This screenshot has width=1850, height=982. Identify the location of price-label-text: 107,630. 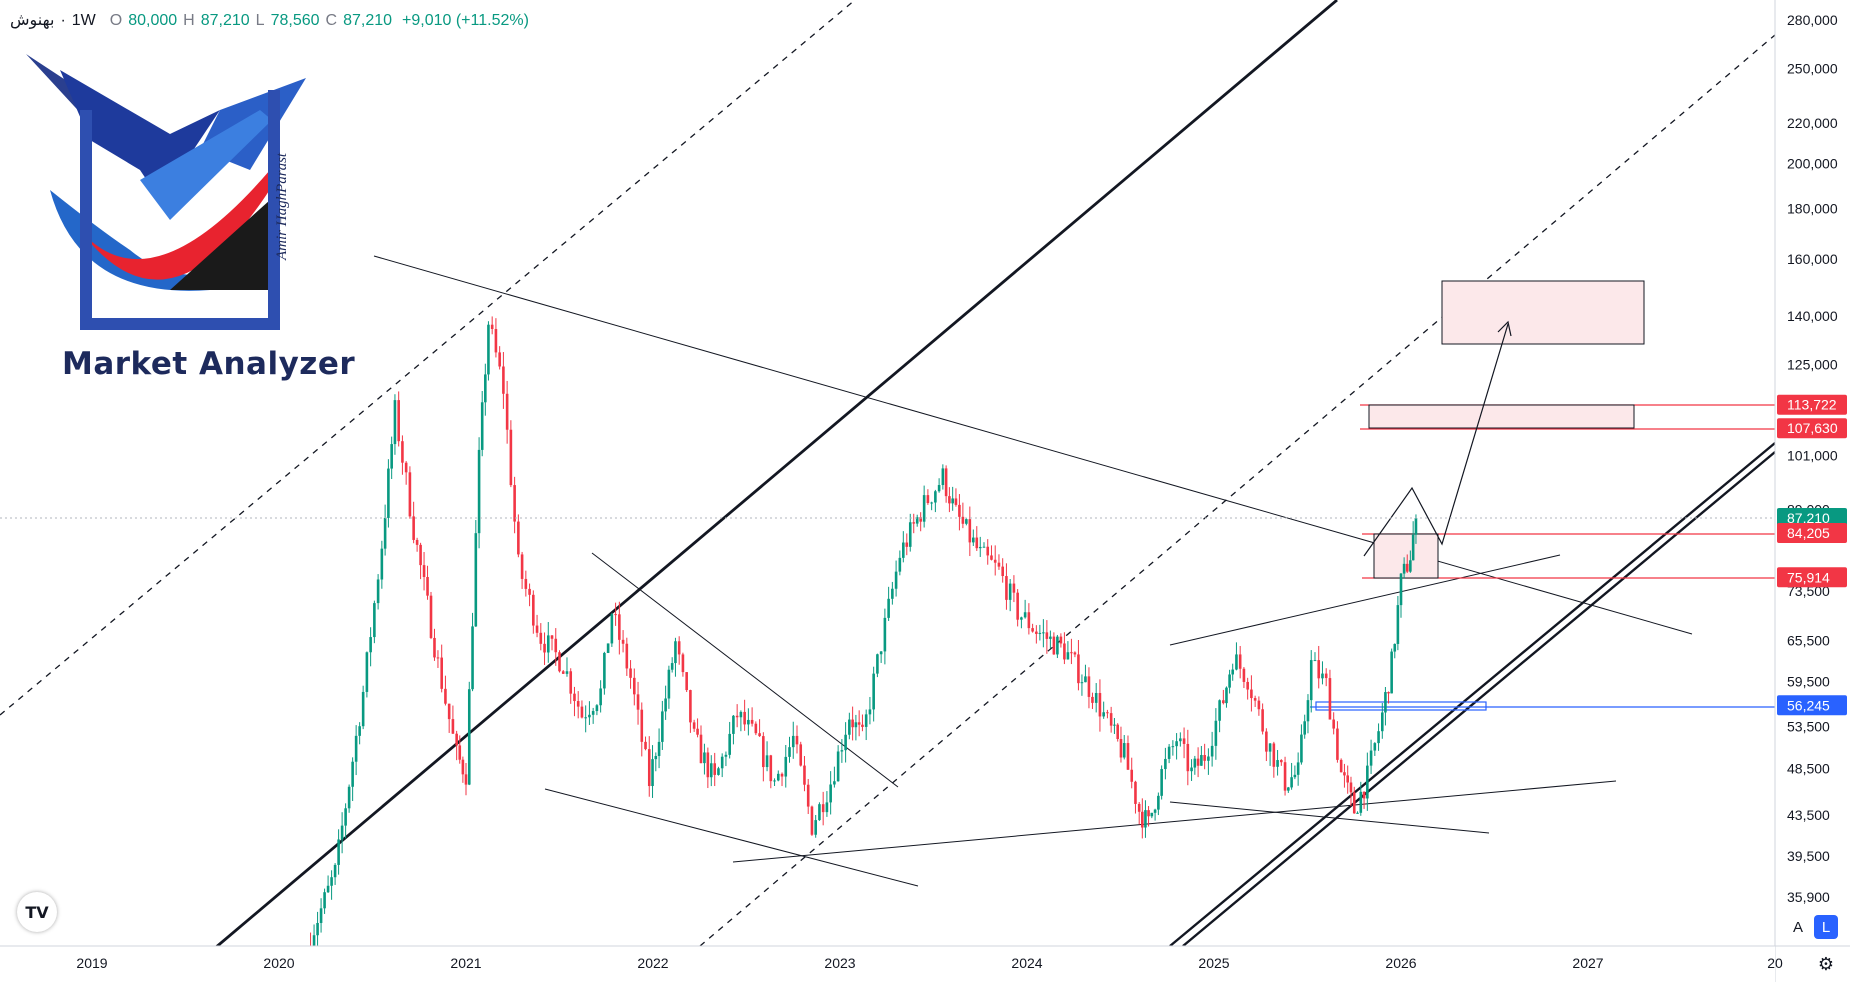
(1812, 428).